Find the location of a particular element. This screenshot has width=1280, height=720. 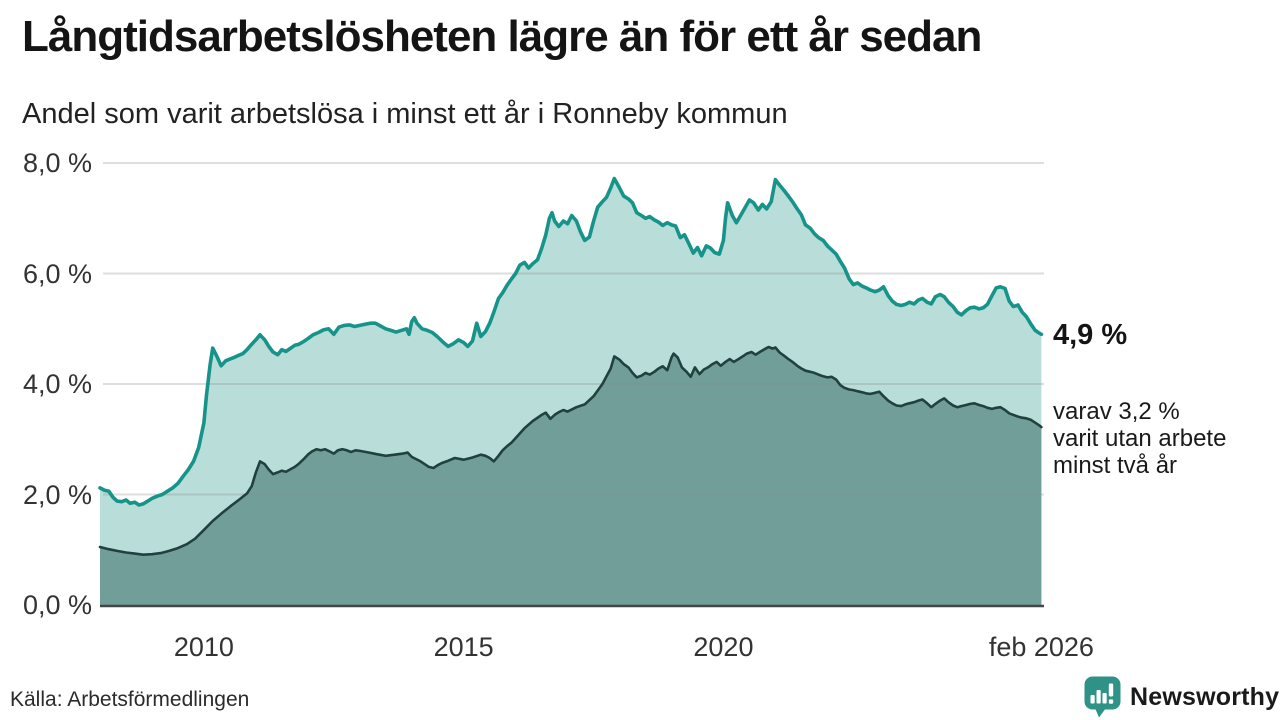

y-tick-label: 6,0 % is located at coordinates (57, 273).